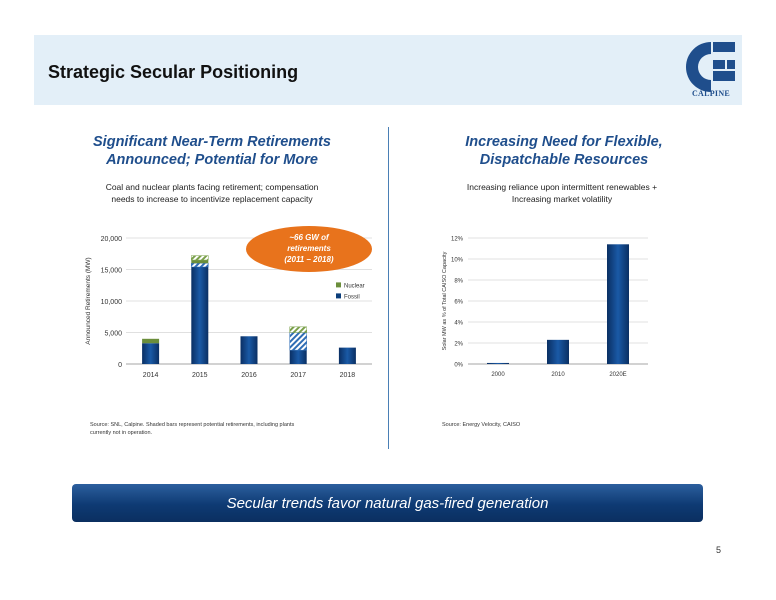  What do you see at coordinates (200, 375) in the screenshot?
I see `x-tick-label: 2015` at bounding box center [200, 375].